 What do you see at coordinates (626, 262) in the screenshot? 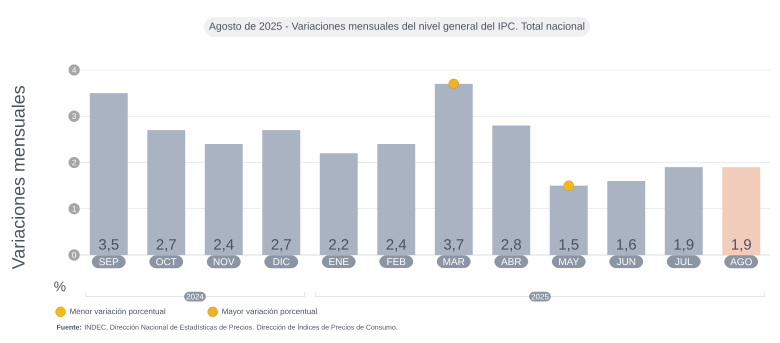
I see `x-tick-label: JUN` at bounding box center [626, 262].